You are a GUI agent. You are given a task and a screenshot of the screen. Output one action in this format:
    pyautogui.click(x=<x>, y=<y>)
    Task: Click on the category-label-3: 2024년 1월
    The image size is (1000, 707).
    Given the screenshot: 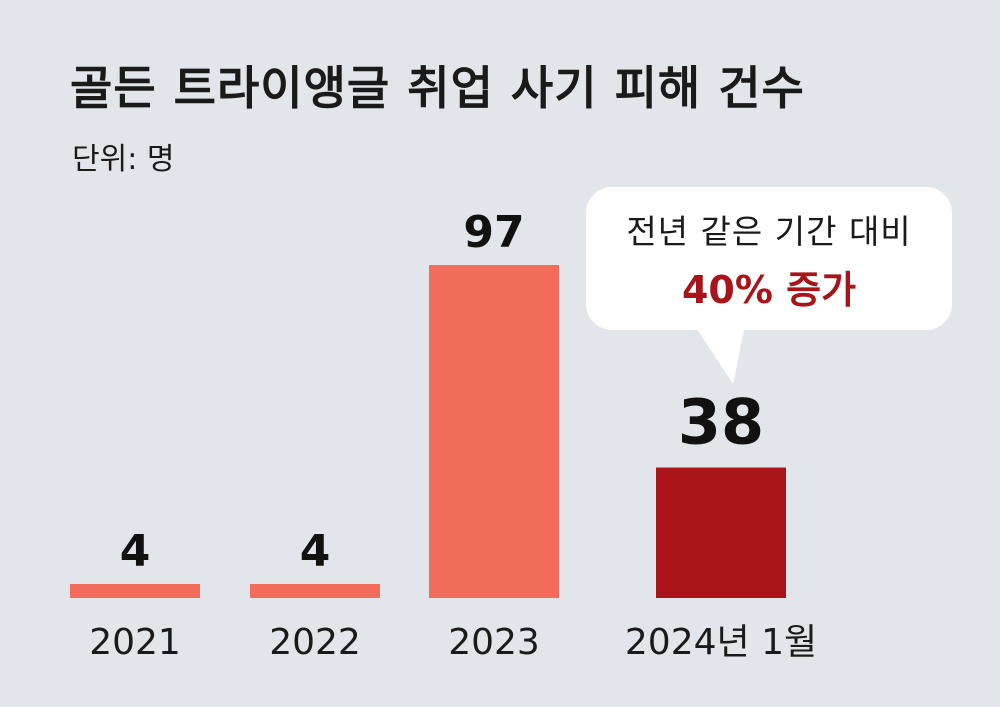 What is the action you would take?
    pyautogui.click(x=721, y=642)
    